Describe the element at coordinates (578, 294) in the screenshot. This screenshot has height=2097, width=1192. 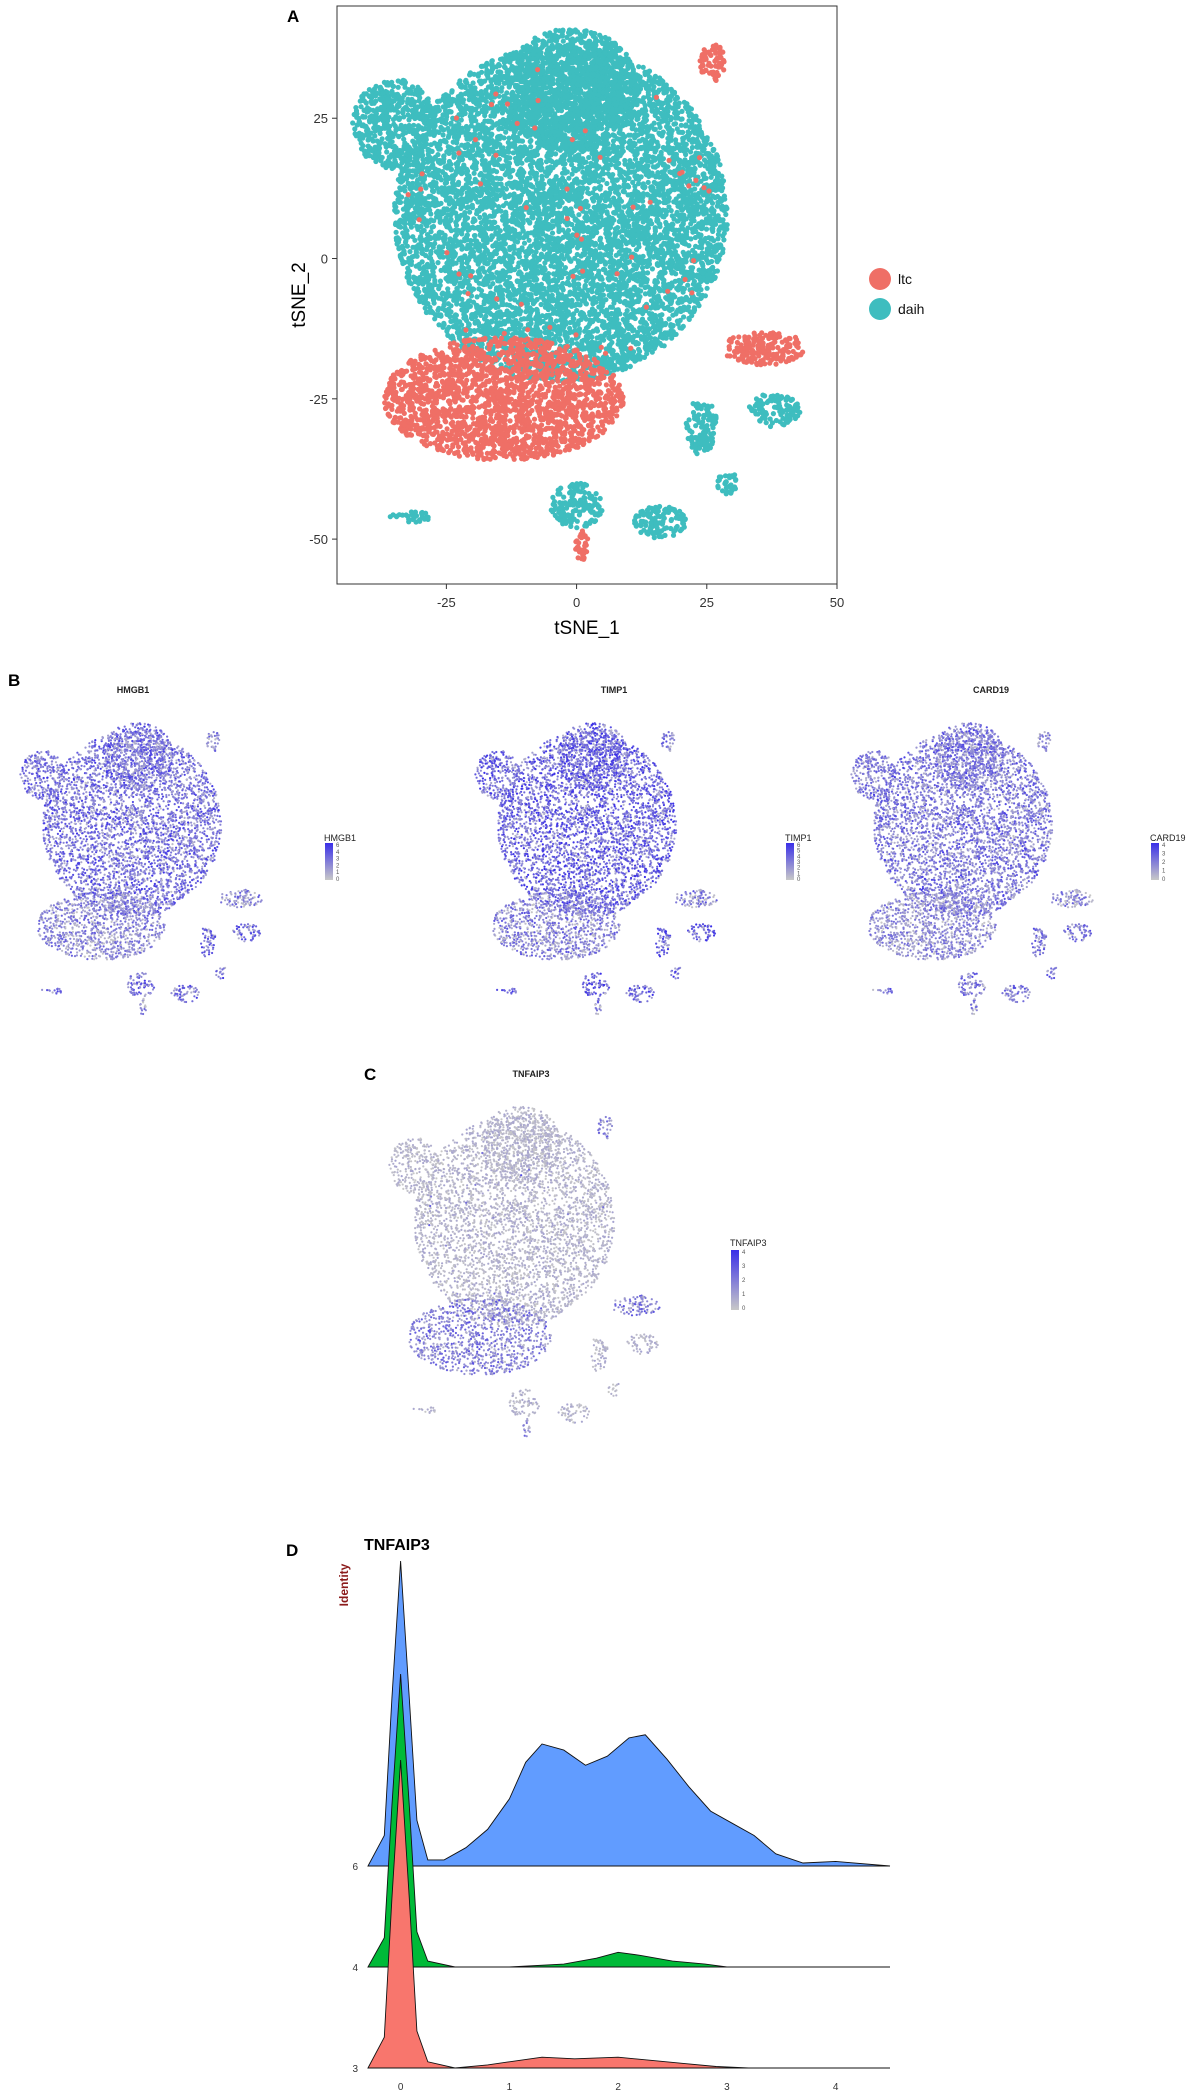
I see `tsne-points` at that location.